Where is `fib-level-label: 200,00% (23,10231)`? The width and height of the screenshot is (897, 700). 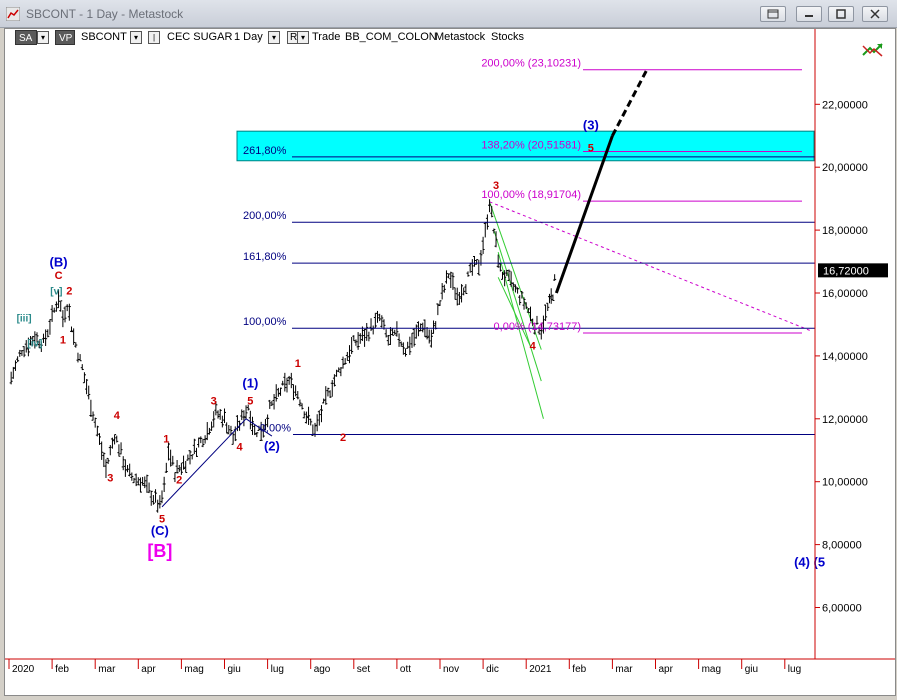
fib-level-label: 200,00% (23,10231) is located at coordinates (531, 64).